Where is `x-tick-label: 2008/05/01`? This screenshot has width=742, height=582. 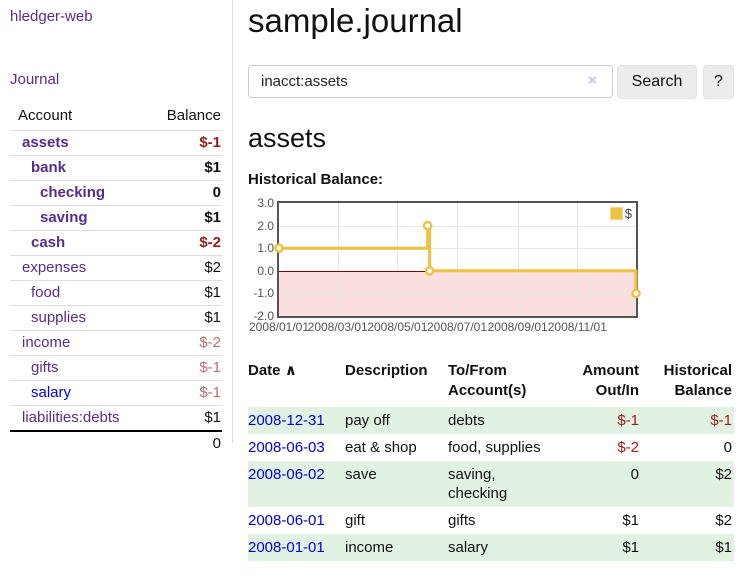 x-tick-label: 2008/05/01 is located at coordinates (397, 327).